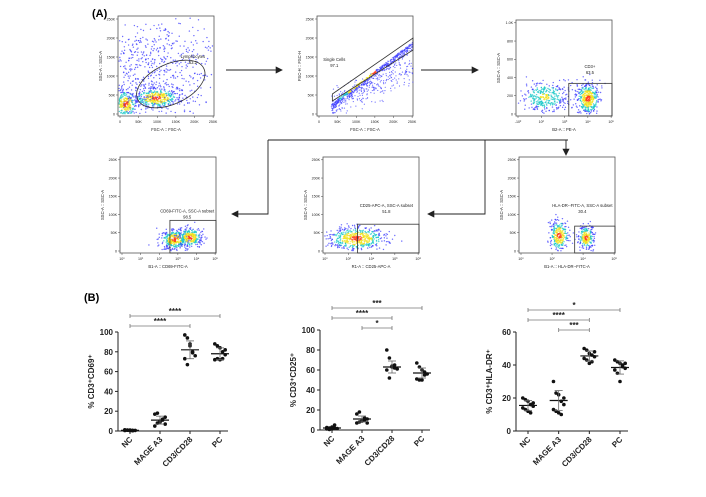 The width and height of the screenshot is (706, 497). Describe the element at coordinates (116, 251) in the screenshot. I see `y-tick-label: 0` at that location.